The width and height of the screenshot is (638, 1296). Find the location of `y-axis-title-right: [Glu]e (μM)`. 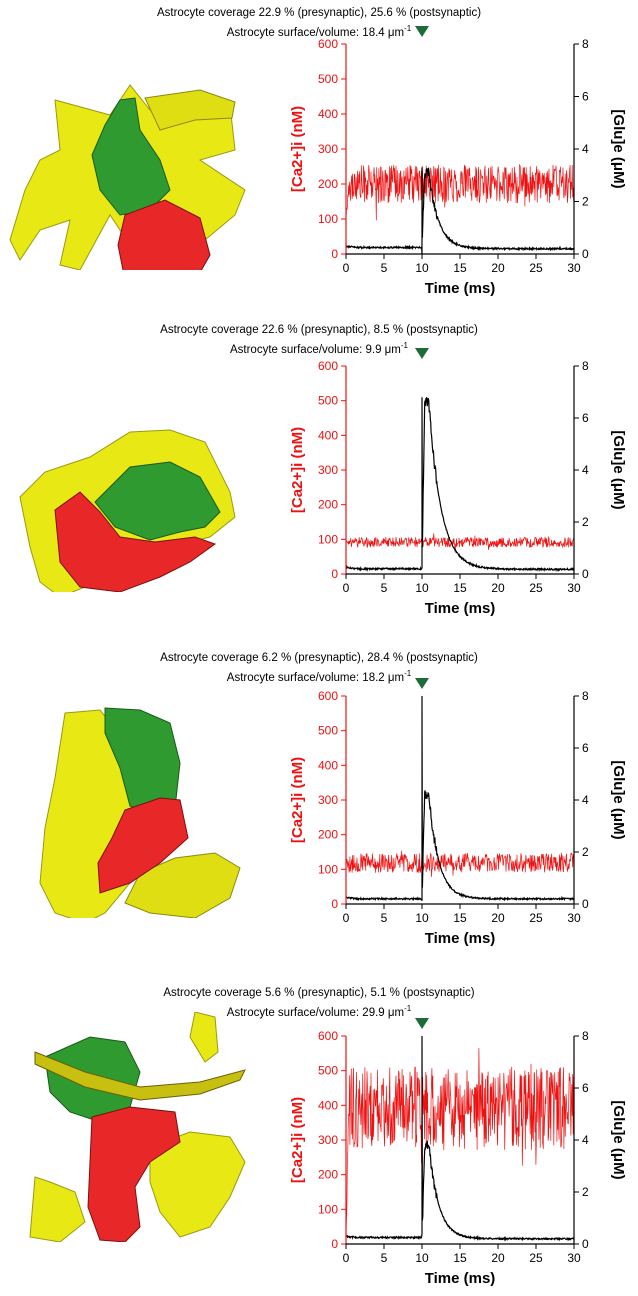

y-axis-title-right: [Glu]e (μM) is located at coordinates (618, 469).